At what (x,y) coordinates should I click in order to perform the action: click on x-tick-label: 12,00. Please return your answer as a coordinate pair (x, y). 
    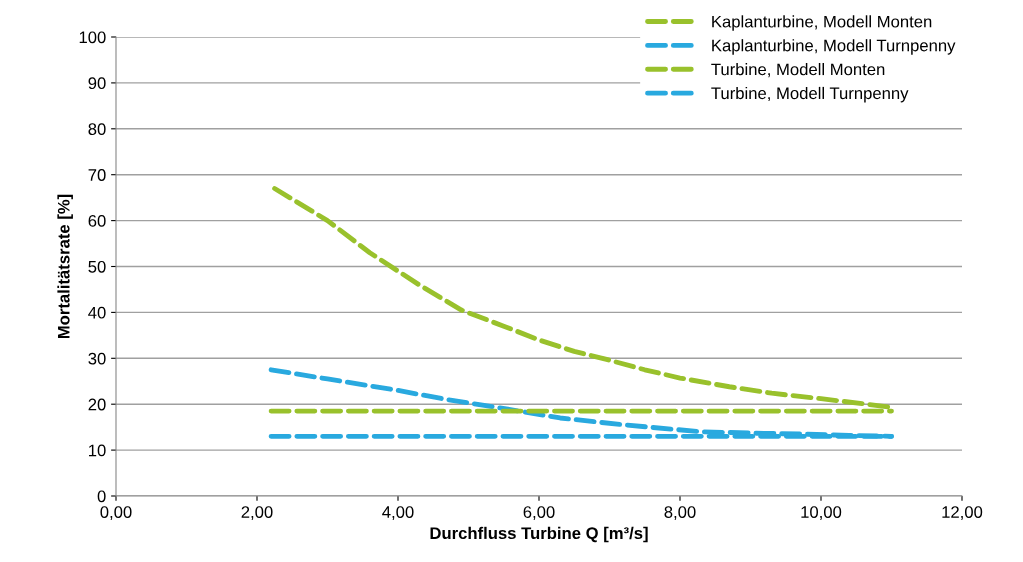
    Looking at the image, I should click on (962, 513).